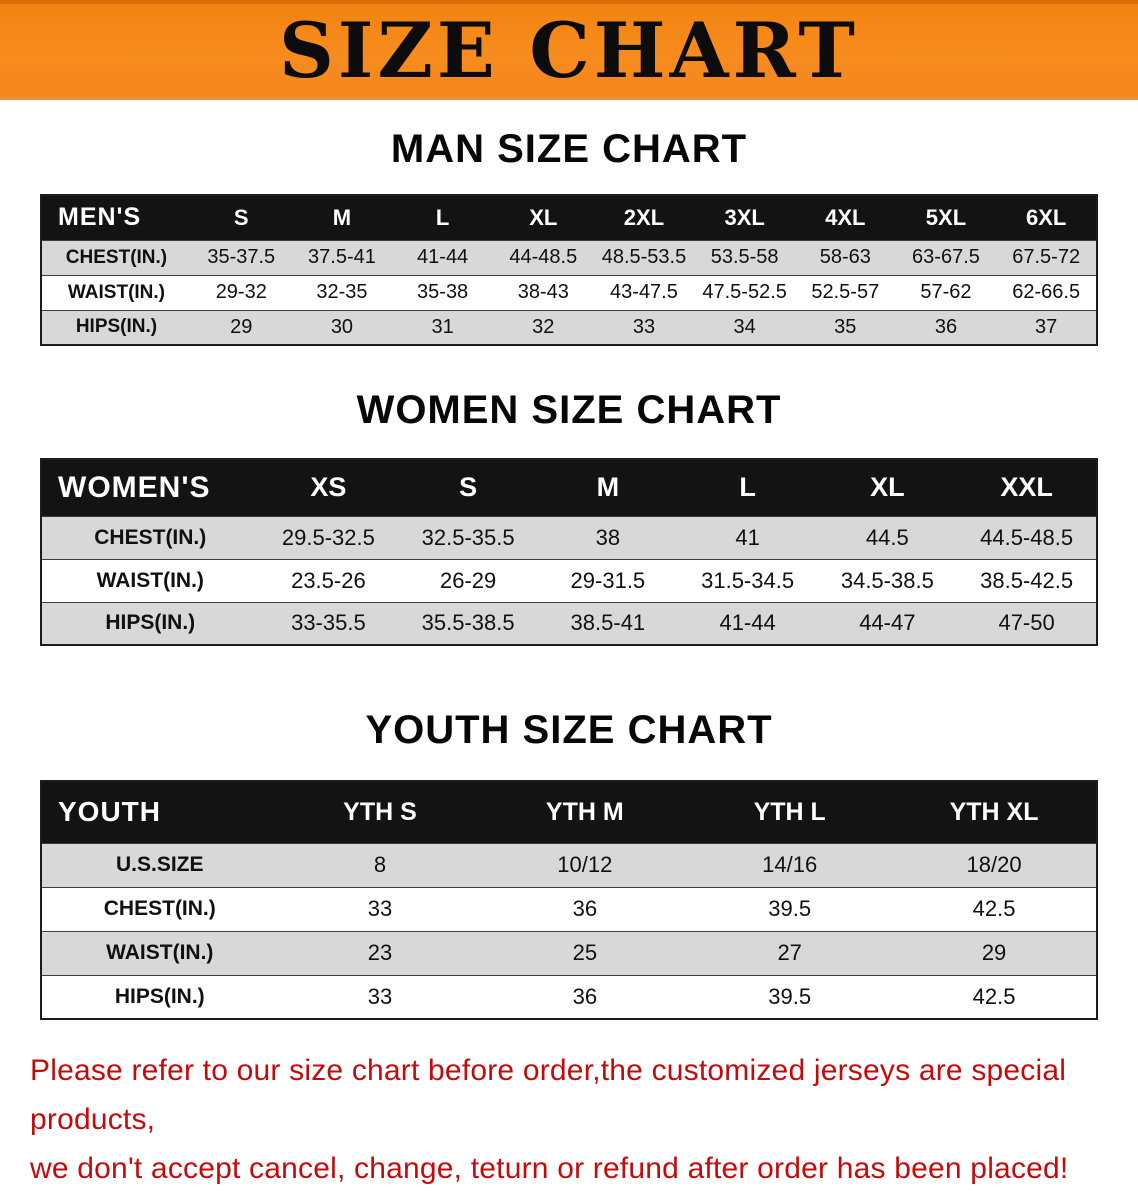 This screenshot has height=1193, width=1138. Describe the element at coordinates (1027, 580) in the screenshot. I see `size-value: 38.5-42.5` at that location.